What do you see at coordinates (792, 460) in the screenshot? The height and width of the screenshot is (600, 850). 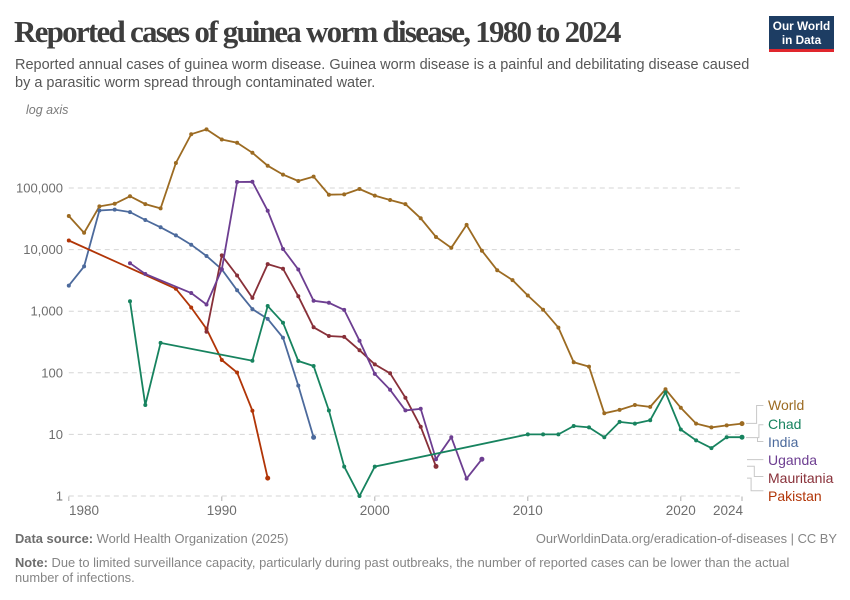 I see `svg-text: Uganda` at bounding box center [792, 460].